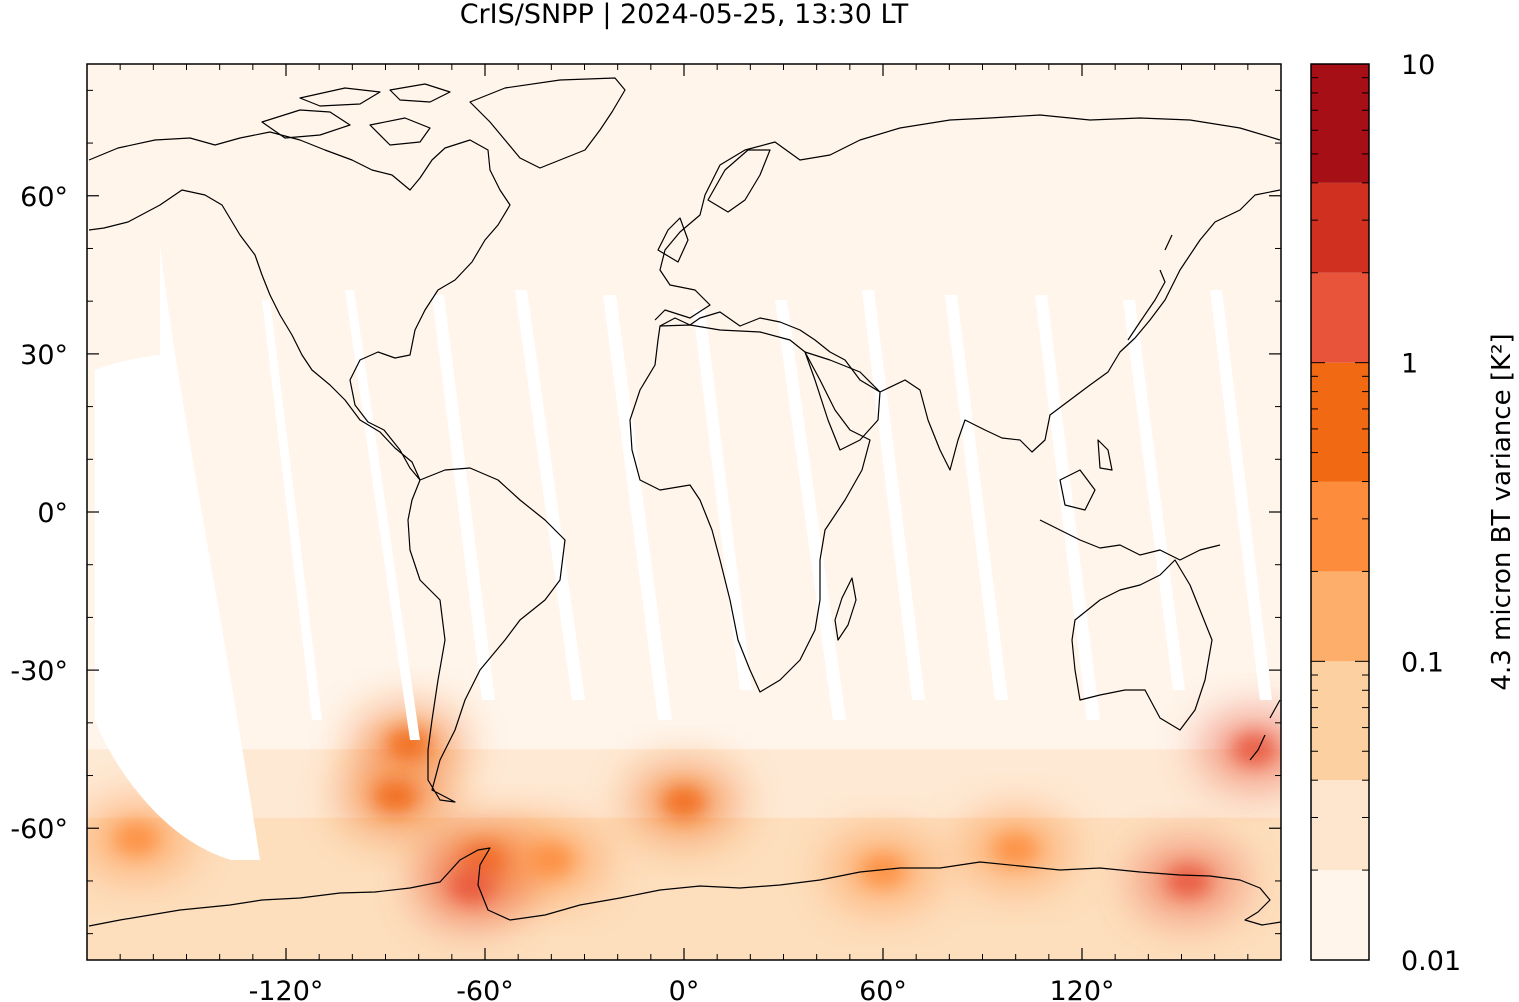  What do you see at coordinates (967, 292) in the screenshot?
I see `coast-eurasia` at bounding box center [967, 292].